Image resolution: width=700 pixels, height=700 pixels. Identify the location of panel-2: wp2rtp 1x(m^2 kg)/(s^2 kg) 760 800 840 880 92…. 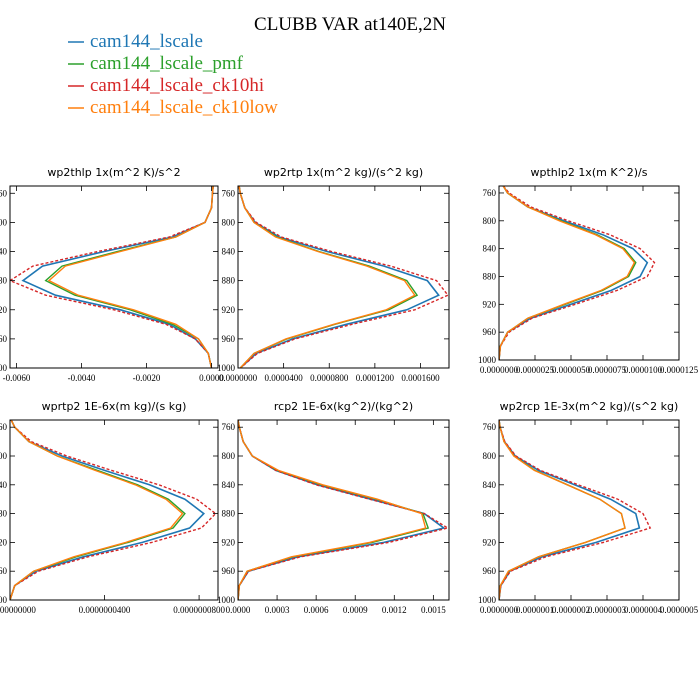
(333, 274).